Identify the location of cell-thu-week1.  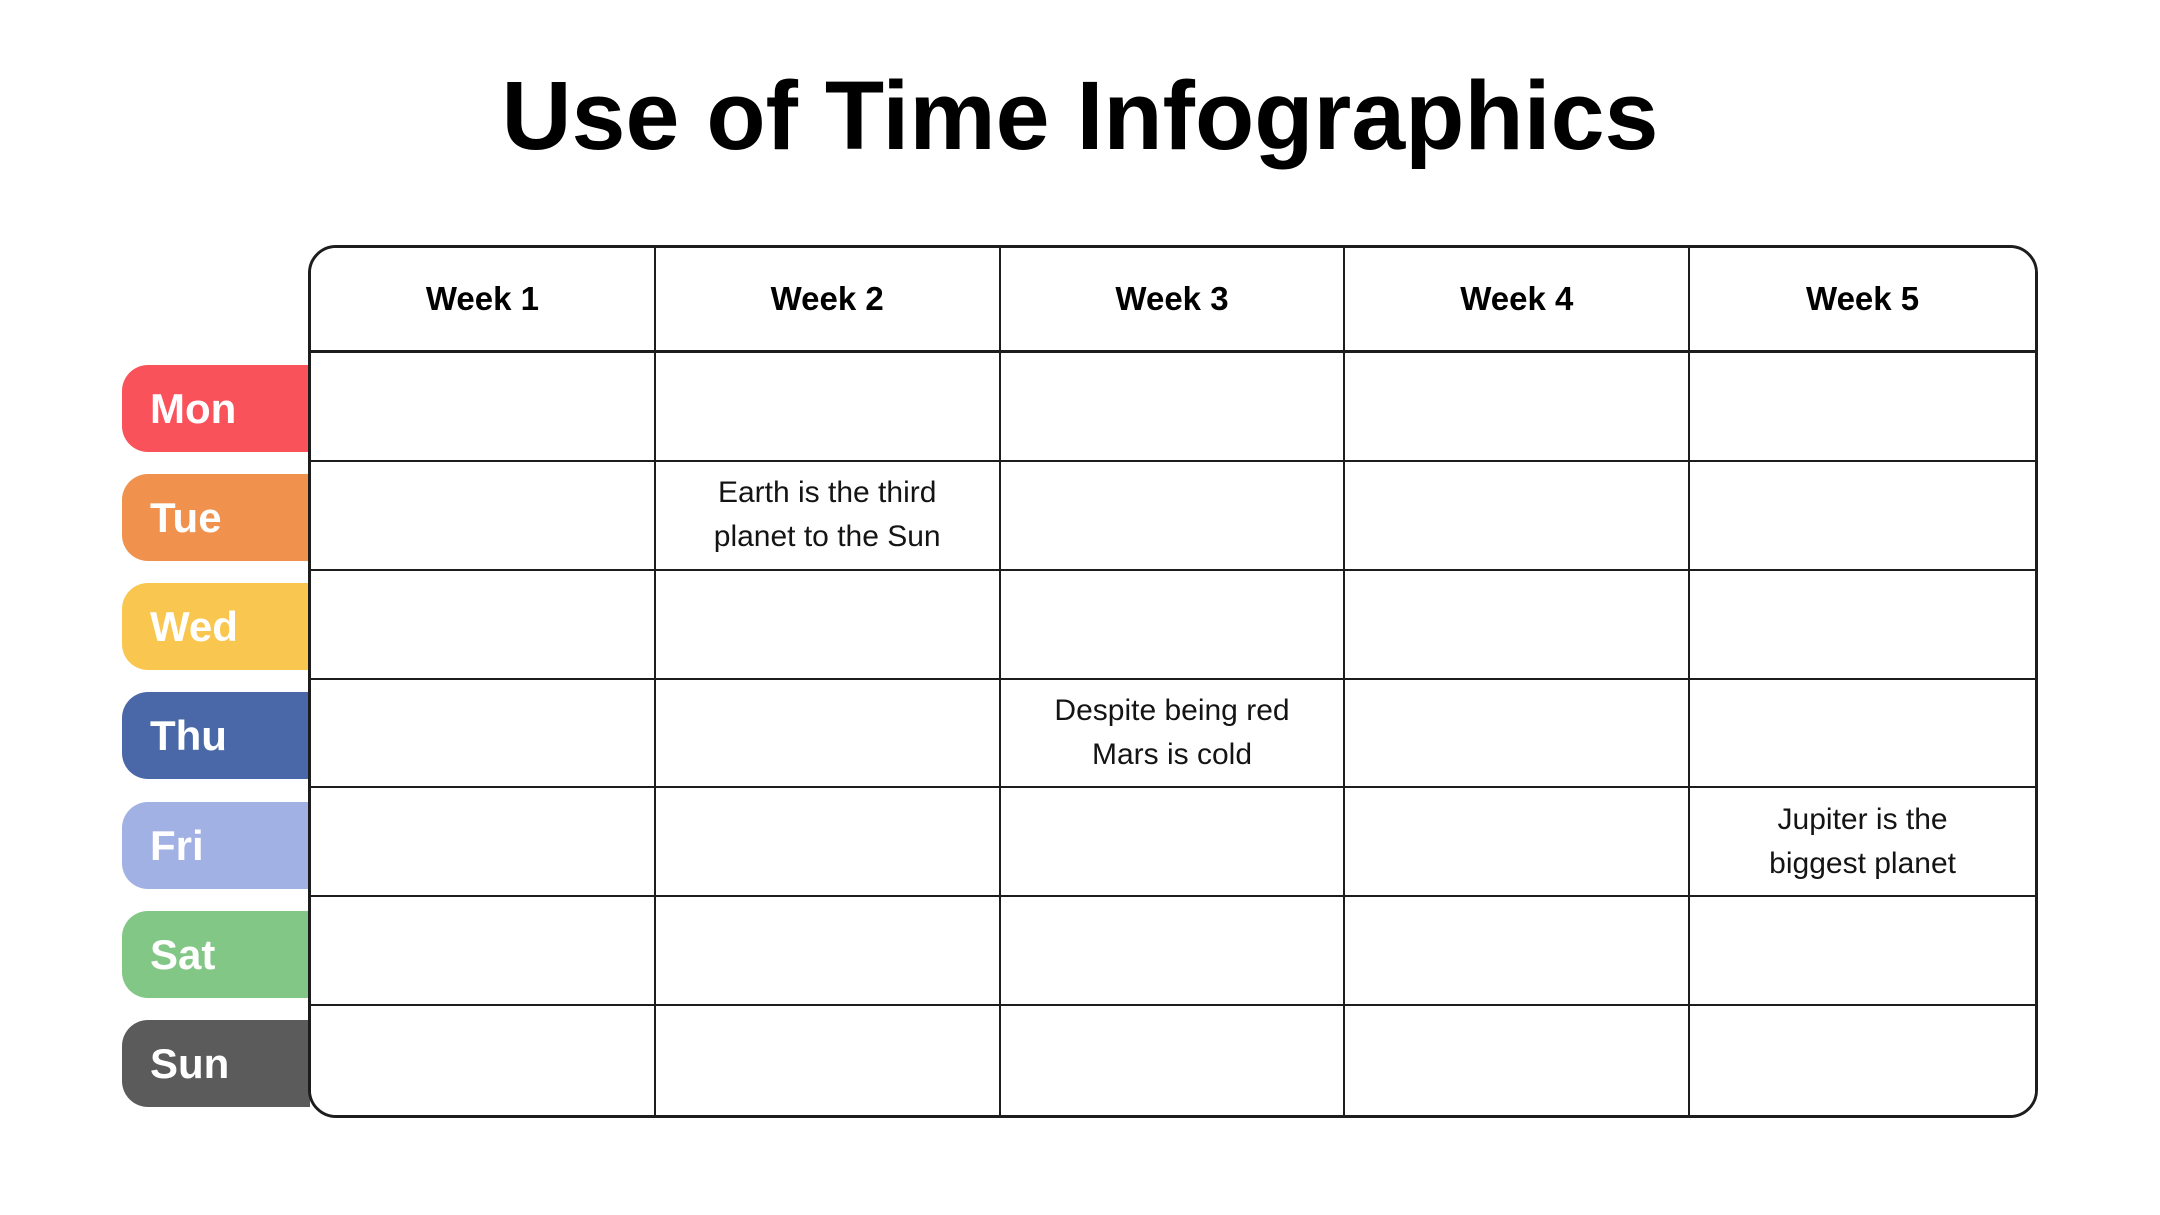
(483, 734).